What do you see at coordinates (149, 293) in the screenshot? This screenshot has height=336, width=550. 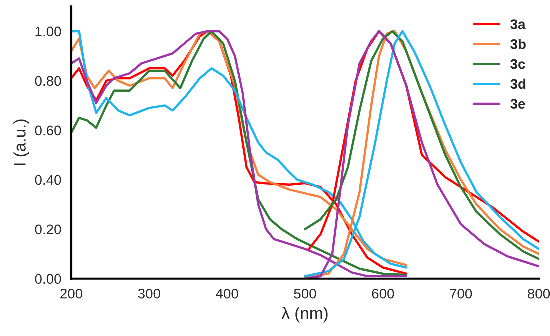 I see `x-tick-label: 300` at bounding box center [149, 293].